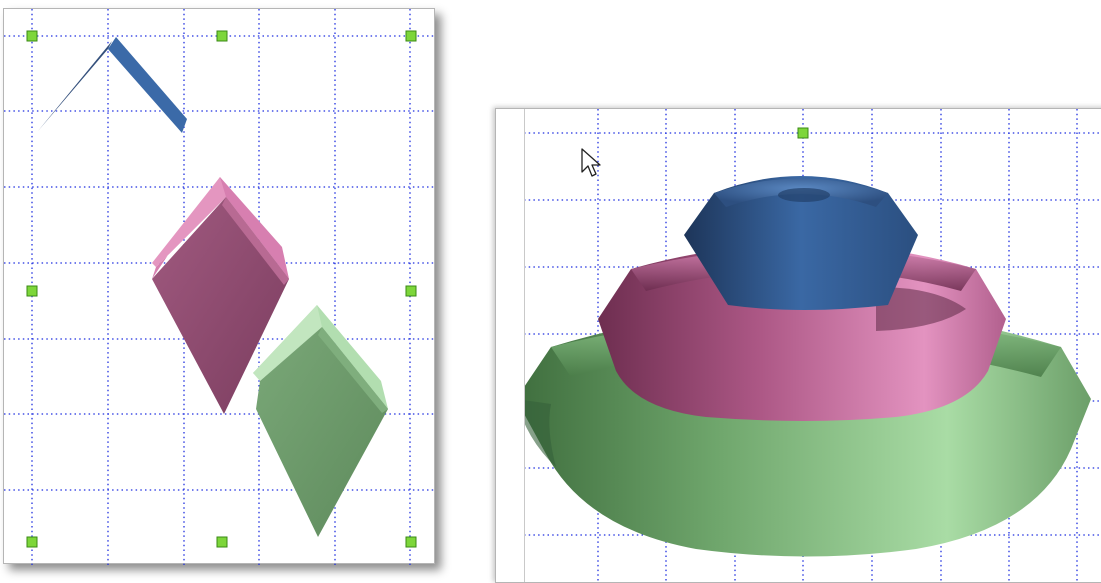  What do you see at coordinates (411, 36) in the screenshot?
I see `handle-top-right` at bounding box center [411, 36].